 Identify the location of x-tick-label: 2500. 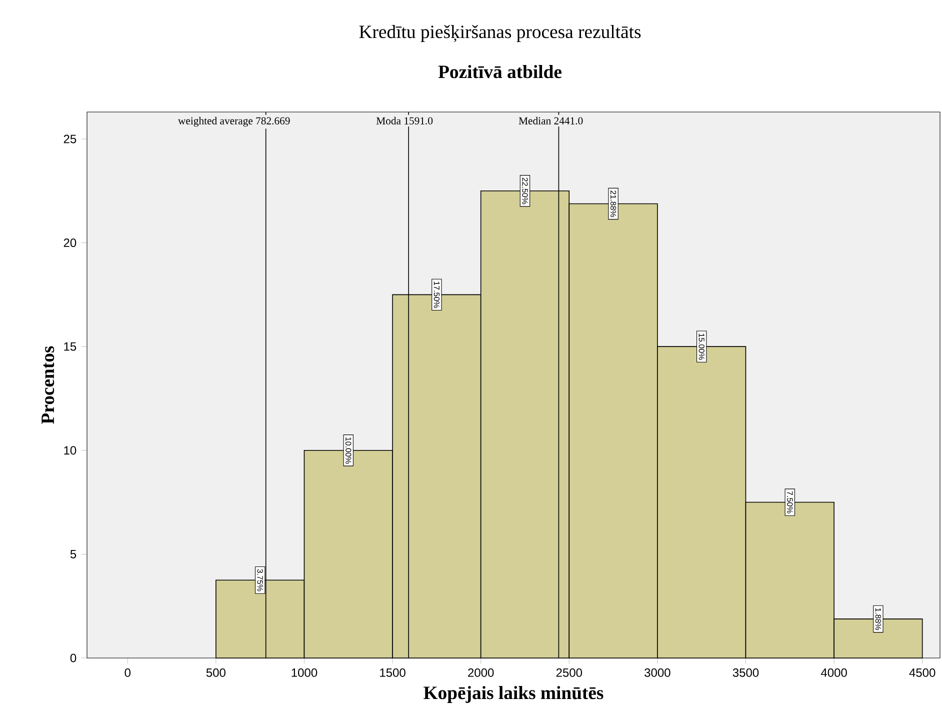
(569, 672).